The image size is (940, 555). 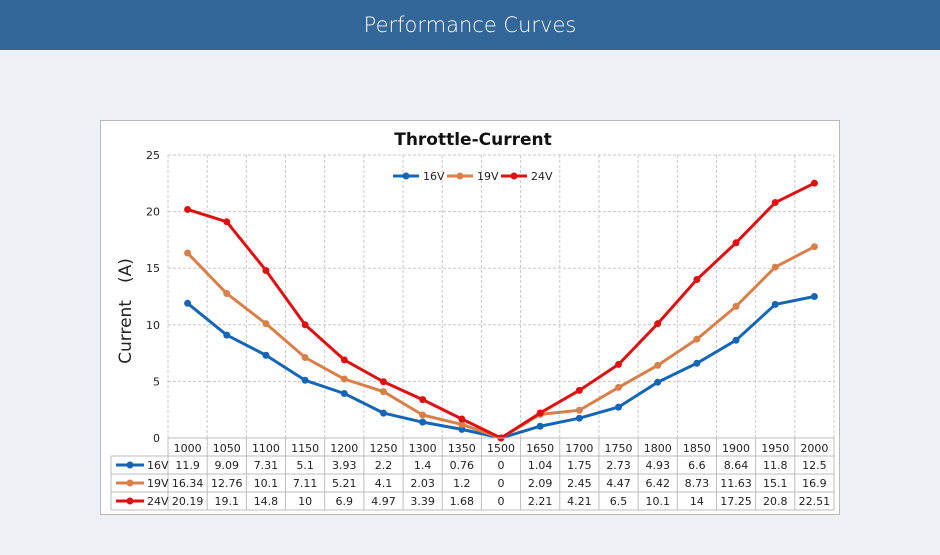 What do you see at coordinates (434, 176) in the screenshot?
I see `legend-label: 16V` at bounding box center [434, 176].